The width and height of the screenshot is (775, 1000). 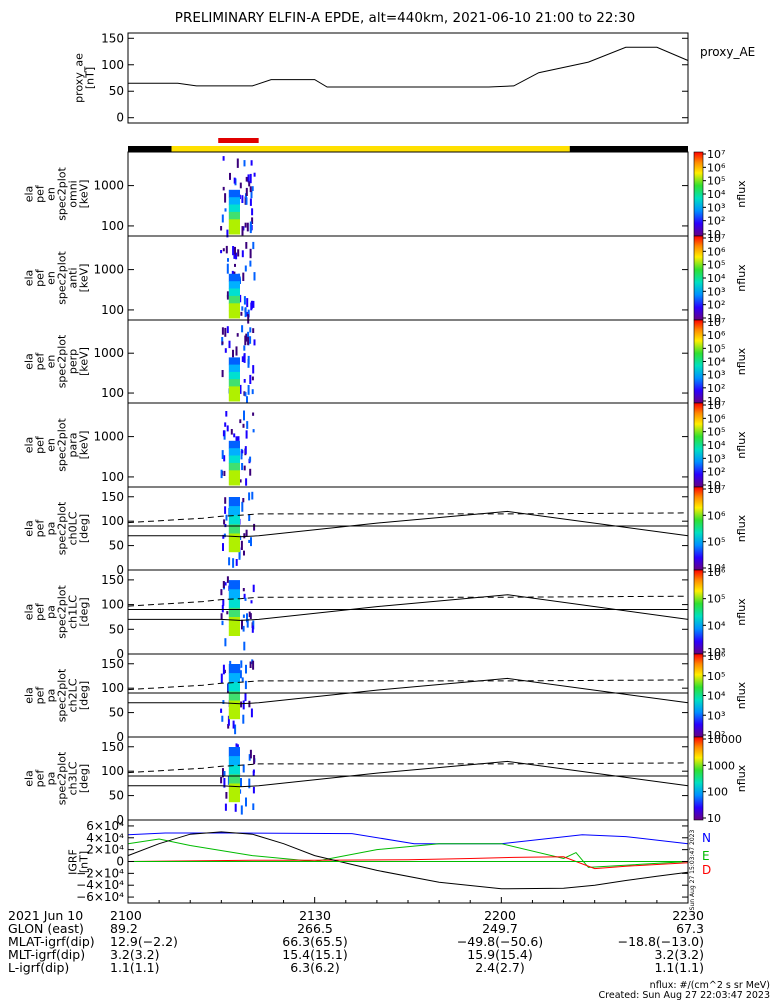 What do you see at coordinates (314, 954) in the screenshot?
I see `xaxis-row-value: 15.4(15.1)` at bounding box center [314, 954].